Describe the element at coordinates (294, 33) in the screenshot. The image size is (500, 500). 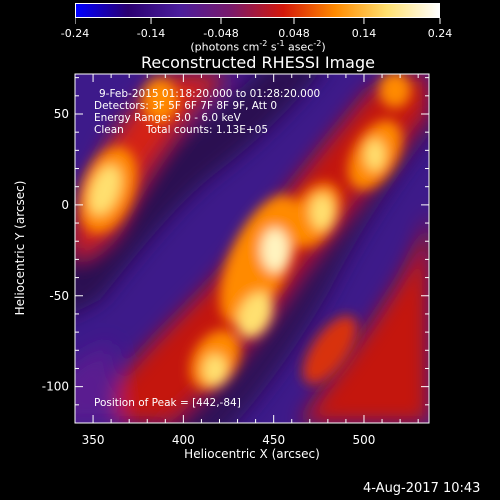
I see `colorbar-tick-label: 0.048` at that location.